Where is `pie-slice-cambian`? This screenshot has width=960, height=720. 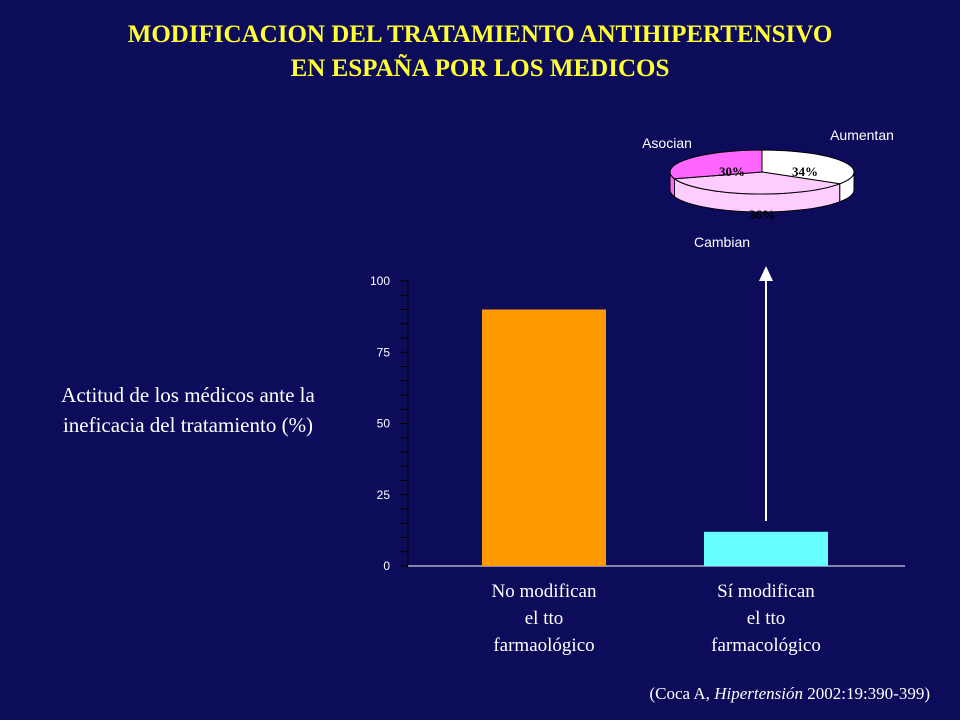
pie-slice-cambian is located at coordinates (757, 183).